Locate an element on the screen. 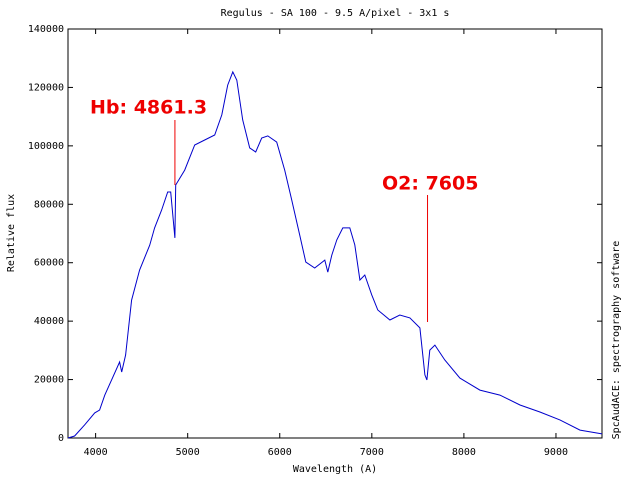 This screenshot has height=480, width=640. x-tick-label: 6000 is located at coordinates (280, 452).